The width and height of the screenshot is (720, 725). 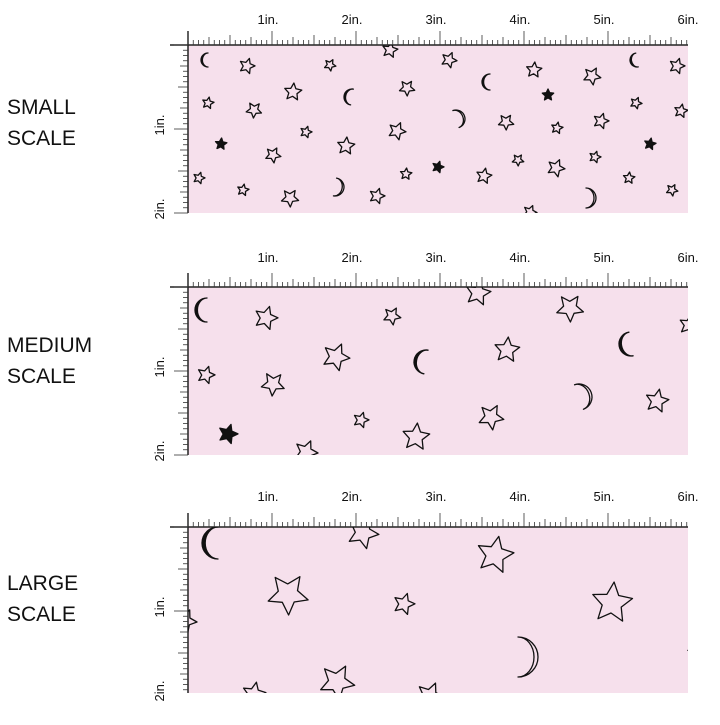 What do you see at coordinates (49, 345) in the screenshot?
I see `scale-label: MEDIUM` at bounding box center [49, 345].